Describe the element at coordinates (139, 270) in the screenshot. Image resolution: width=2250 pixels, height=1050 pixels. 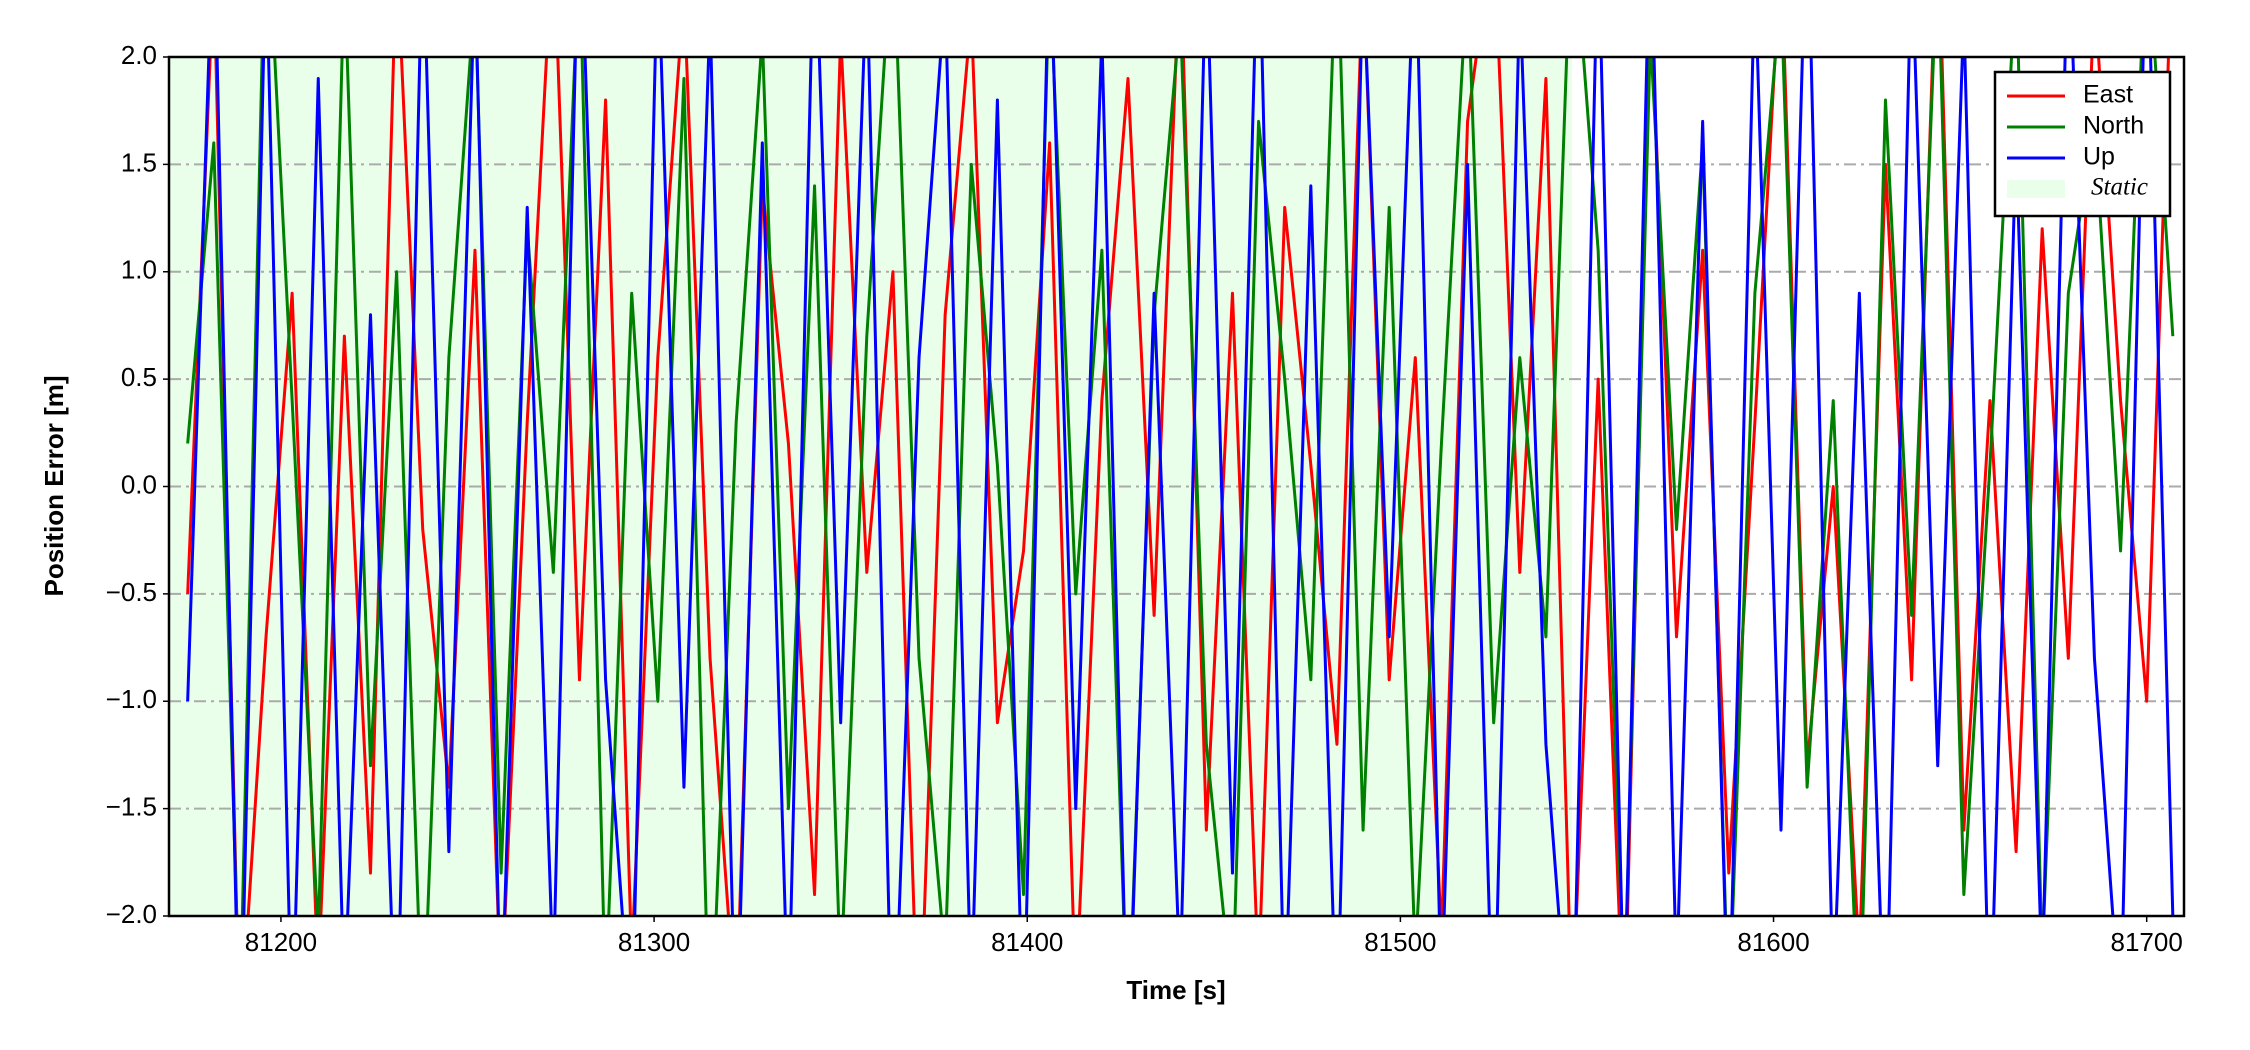
I see `y-tick-label: 1.0` at that location.